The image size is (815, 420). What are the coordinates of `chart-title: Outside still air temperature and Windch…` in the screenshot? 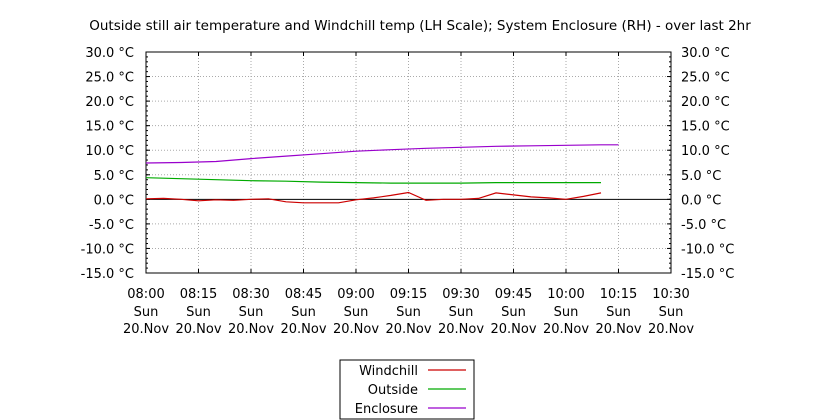 It's located at (420, 26).